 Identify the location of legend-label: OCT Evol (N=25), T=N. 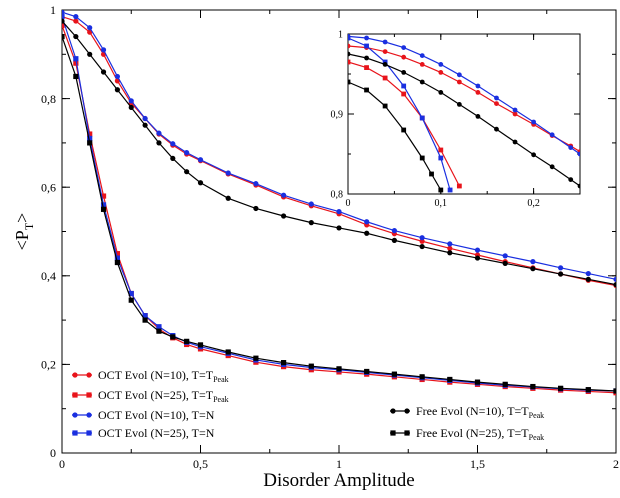
(156, 433).